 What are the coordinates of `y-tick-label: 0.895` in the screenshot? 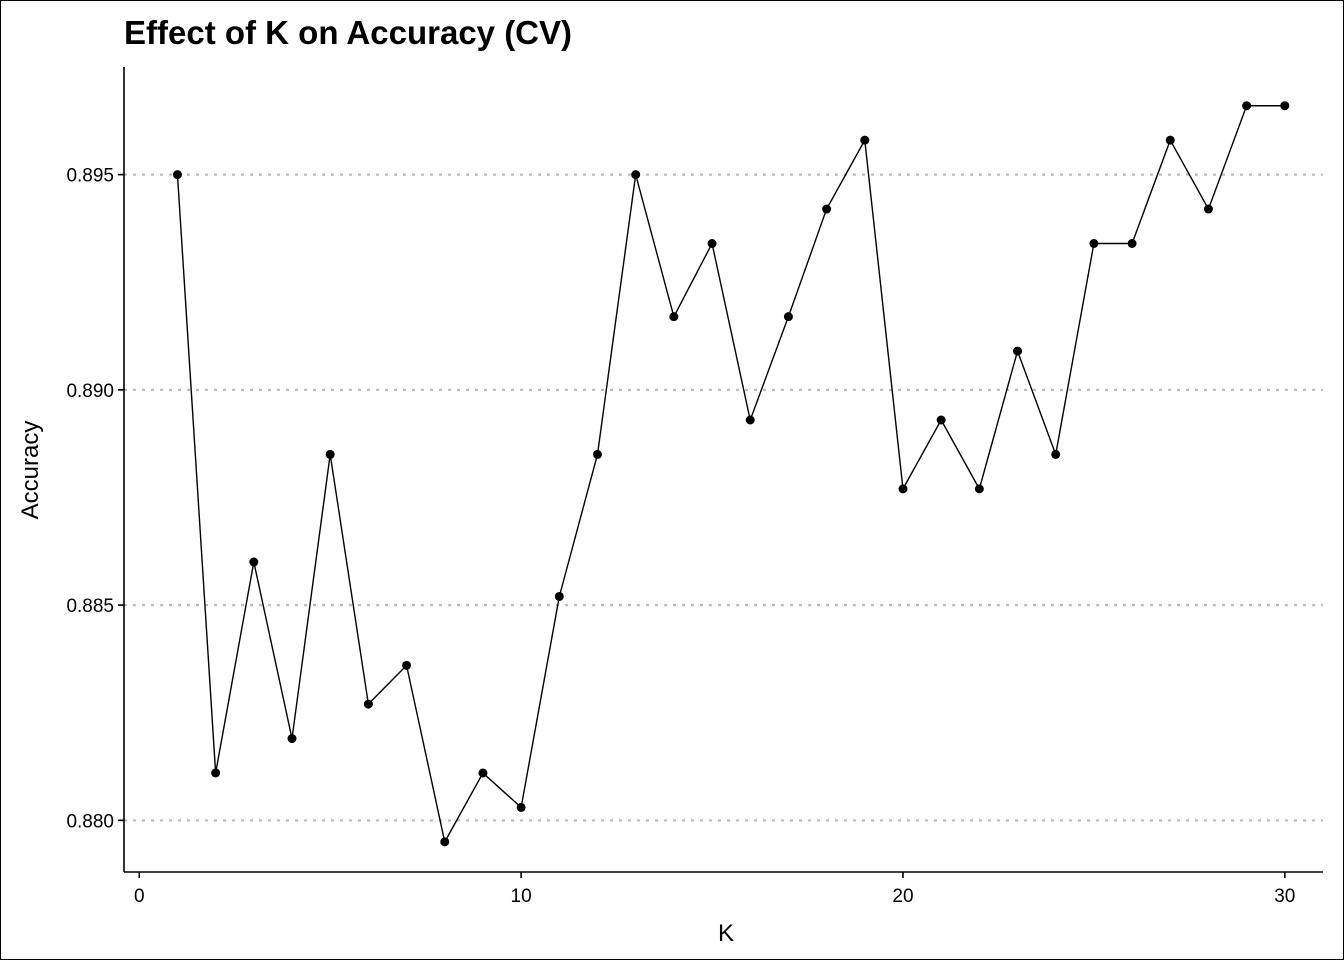 It's located at (90, 176).